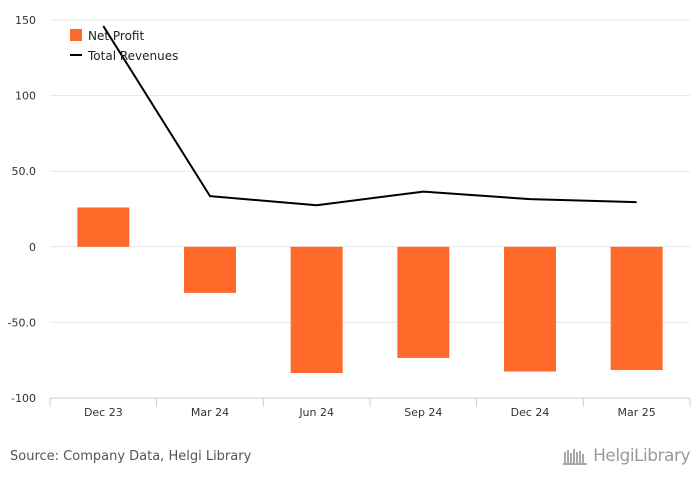  What do you see at coordinates (132, 56) in the screenshot?
I see `legend-total-revenues-label: Total Revenues` at bounding box center [132, 56].